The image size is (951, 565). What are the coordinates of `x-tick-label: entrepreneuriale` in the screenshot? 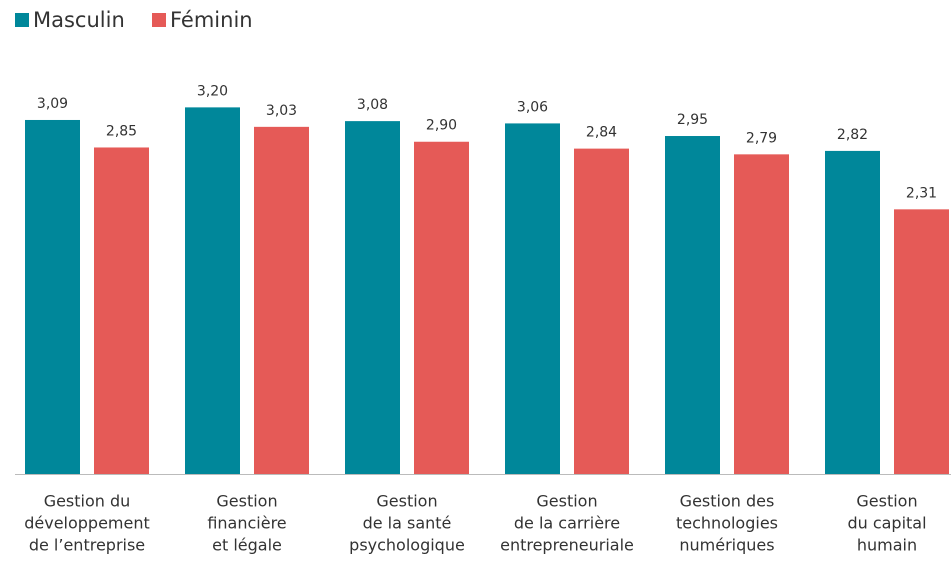 It's located at (567, 545).